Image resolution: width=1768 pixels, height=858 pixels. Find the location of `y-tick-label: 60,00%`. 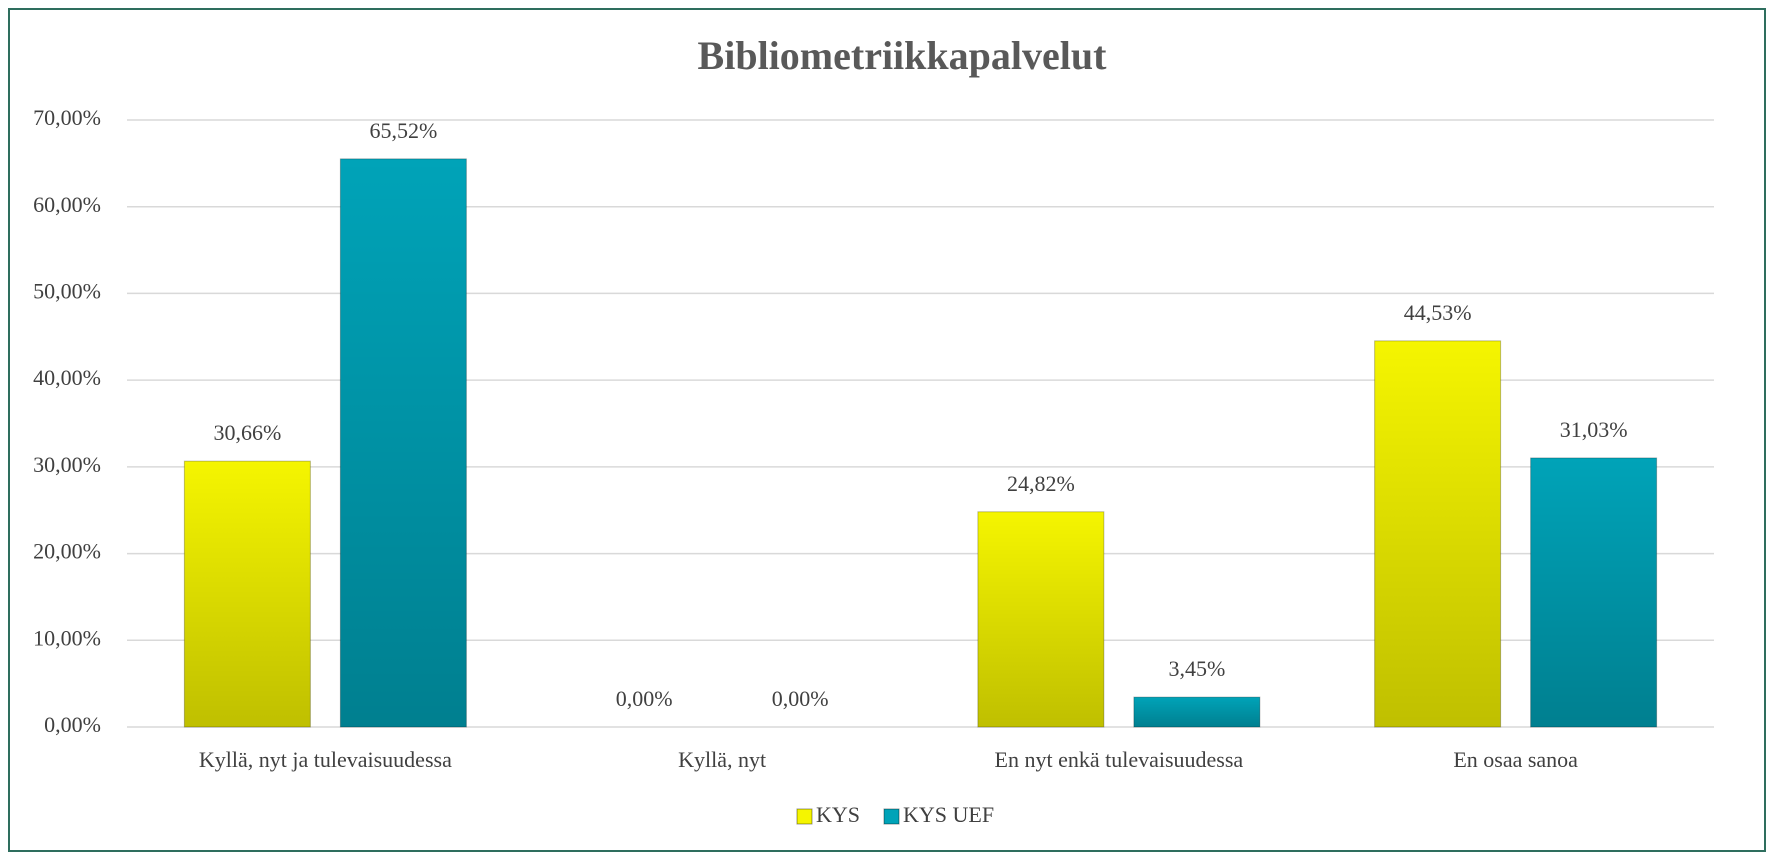

y-tick-label: 60,00% is located at coordinates (67, 204).